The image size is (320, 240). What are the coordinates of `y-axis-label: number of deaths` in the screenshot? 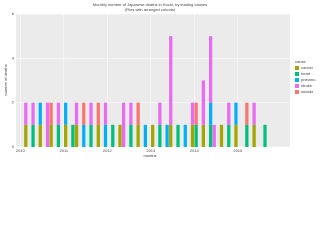 It's located at (5, 79).